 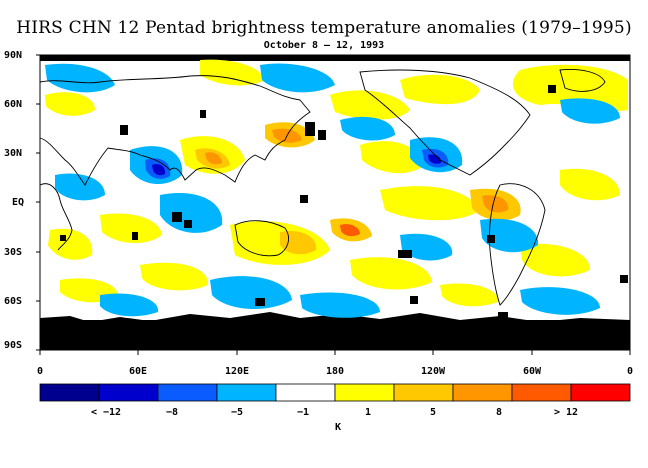 I want to click on colorbar-unit: K, so click(x=338, y=427).